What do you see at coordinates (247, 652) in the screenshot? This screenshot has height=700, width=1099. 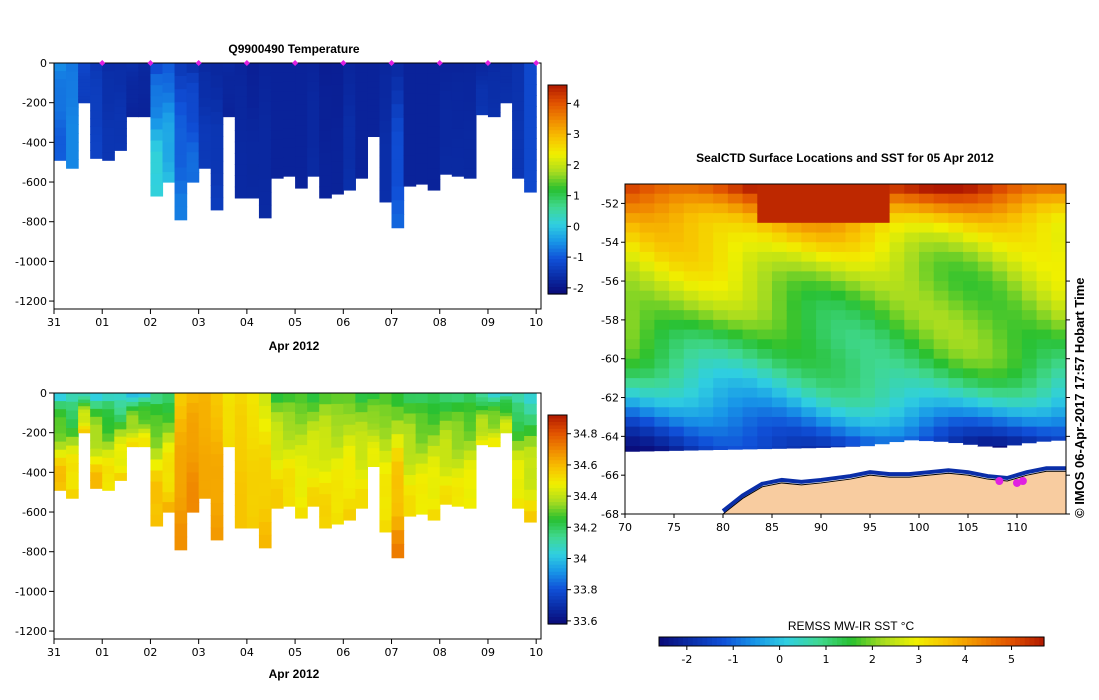 I see `x-tick-label: 04` at bounding box center [247, 652].